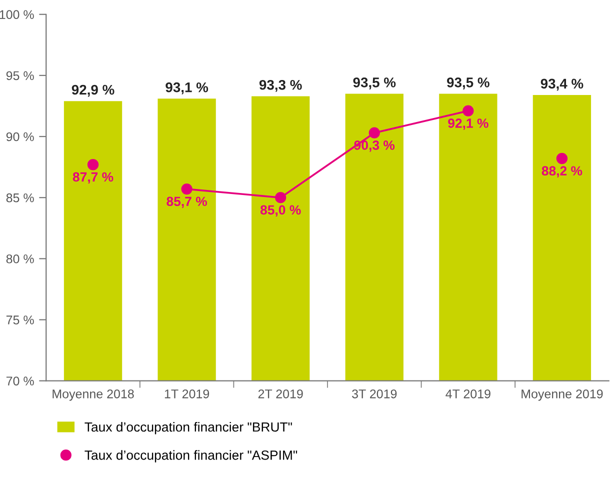 The image size is (615, 479). Describe the element at coordinates (93, 395) in the screenshot. I see `x-tick-label: Moyenne 2018` at that location.